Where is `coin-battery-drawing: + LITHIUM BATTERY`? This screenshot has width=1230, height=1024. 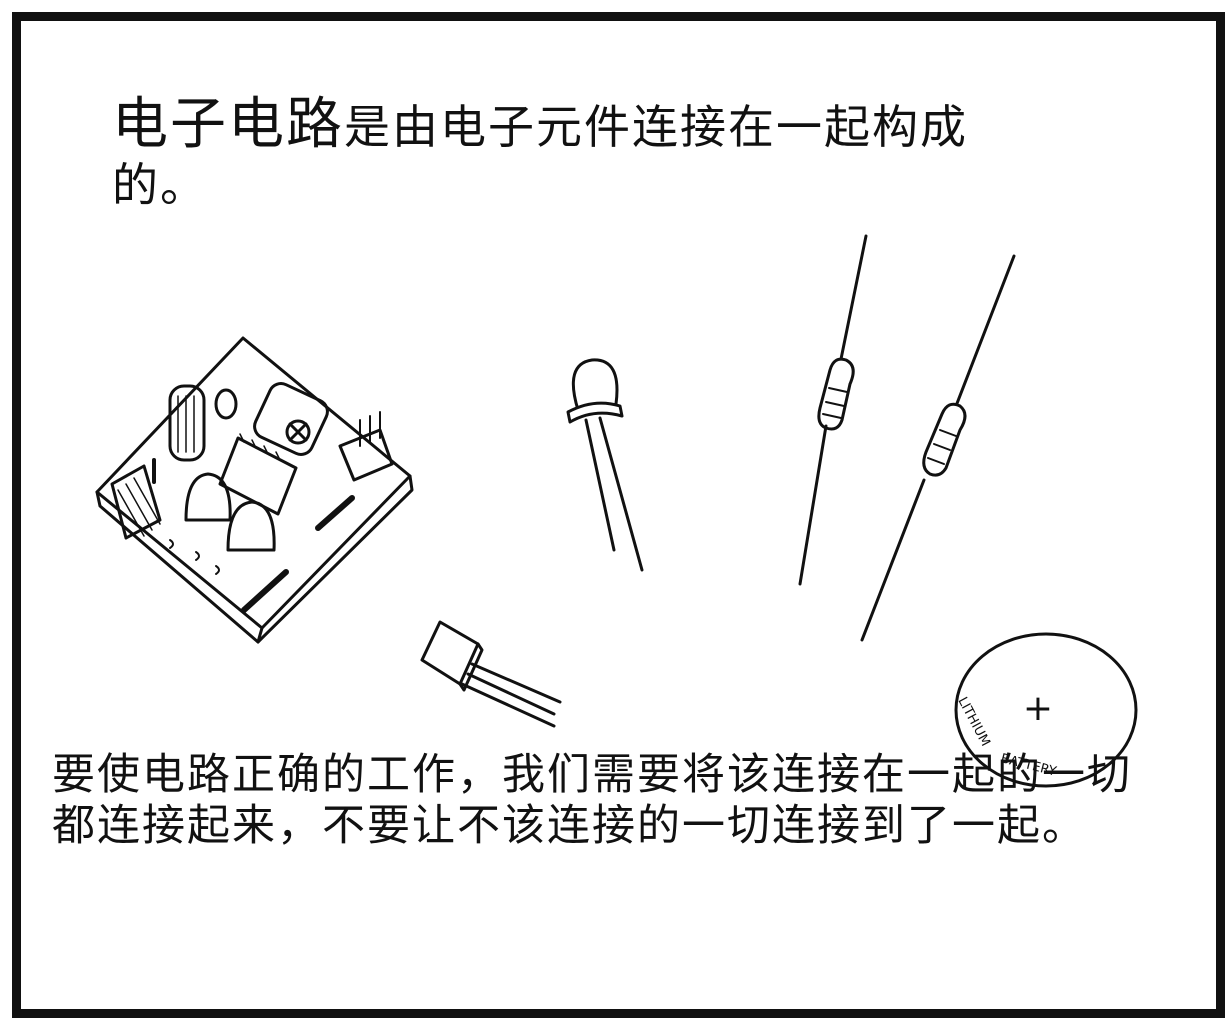
coin-battery-drawing: + LITHIUM BATTERY is located at coordinates (1045, 710).